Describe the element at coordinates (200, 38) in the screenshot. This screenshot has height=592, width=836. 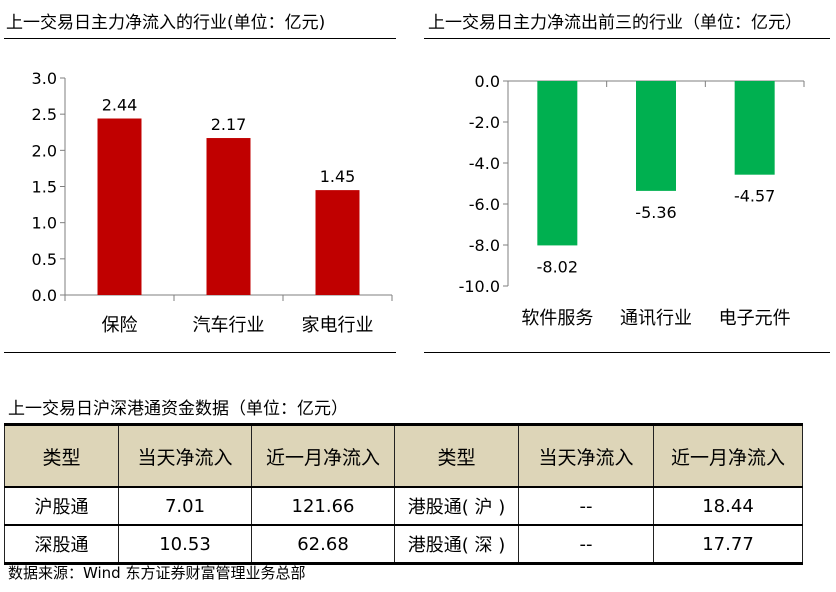
I see `inflow-title-rule` at that location.